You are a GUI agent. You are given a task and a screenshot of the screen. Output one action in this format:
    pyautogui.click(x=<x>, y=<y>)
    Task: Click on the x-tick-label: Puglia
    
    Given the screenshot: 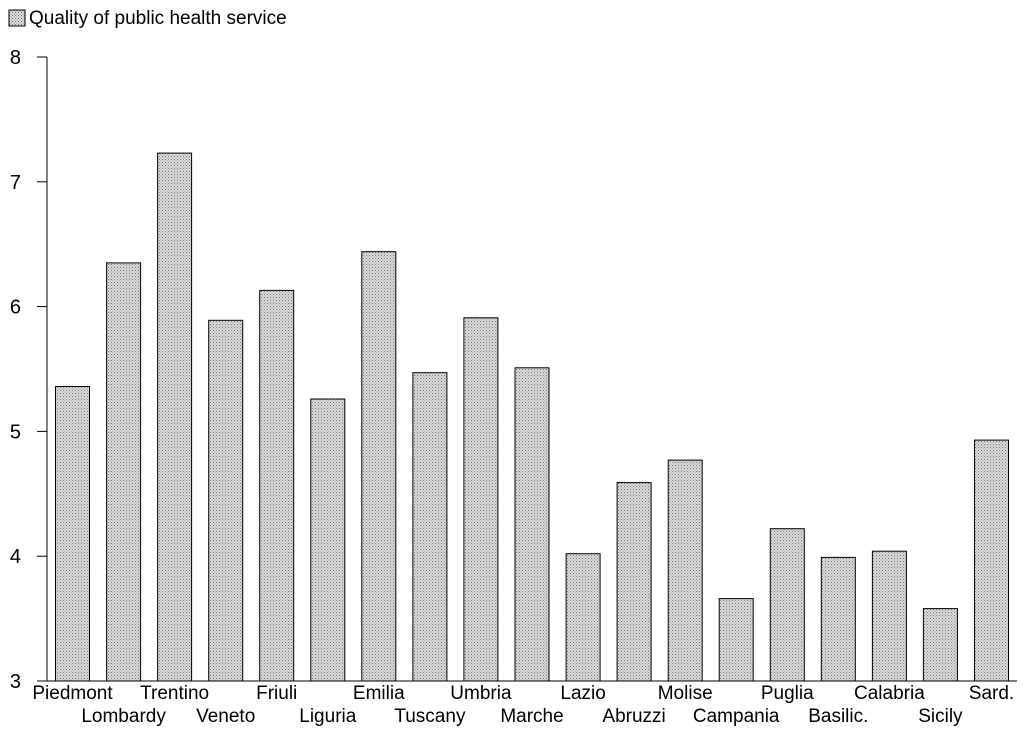 What is the action you would take?
    pyautogui.click(x=787, y=693)
    